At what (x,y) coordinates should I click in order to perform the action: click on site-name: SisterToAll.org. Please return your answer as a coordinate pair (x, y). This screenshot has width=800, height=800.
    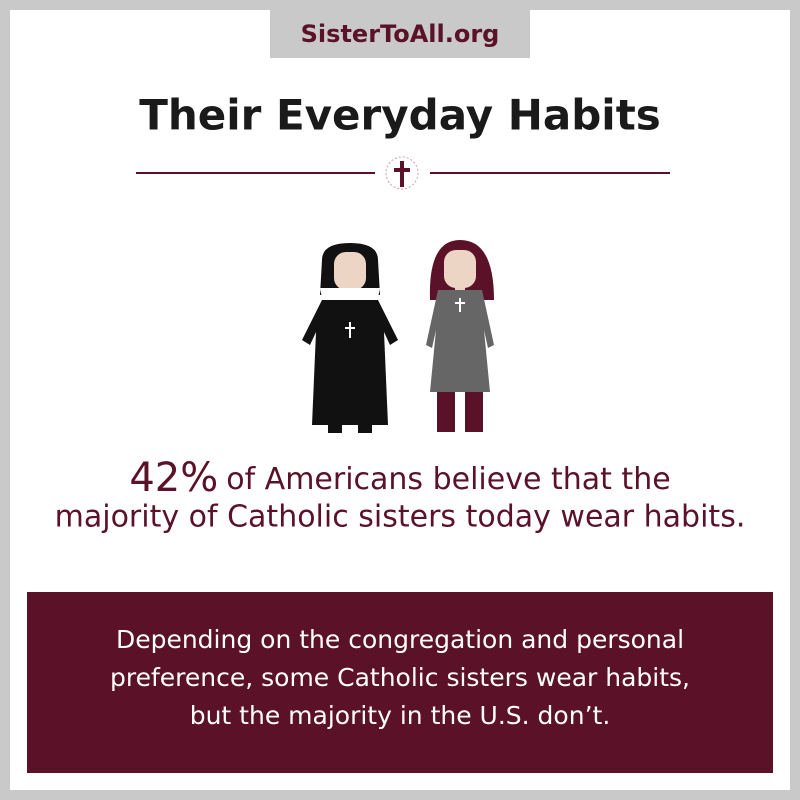
    Looking at the image, I should click on (400, 34).